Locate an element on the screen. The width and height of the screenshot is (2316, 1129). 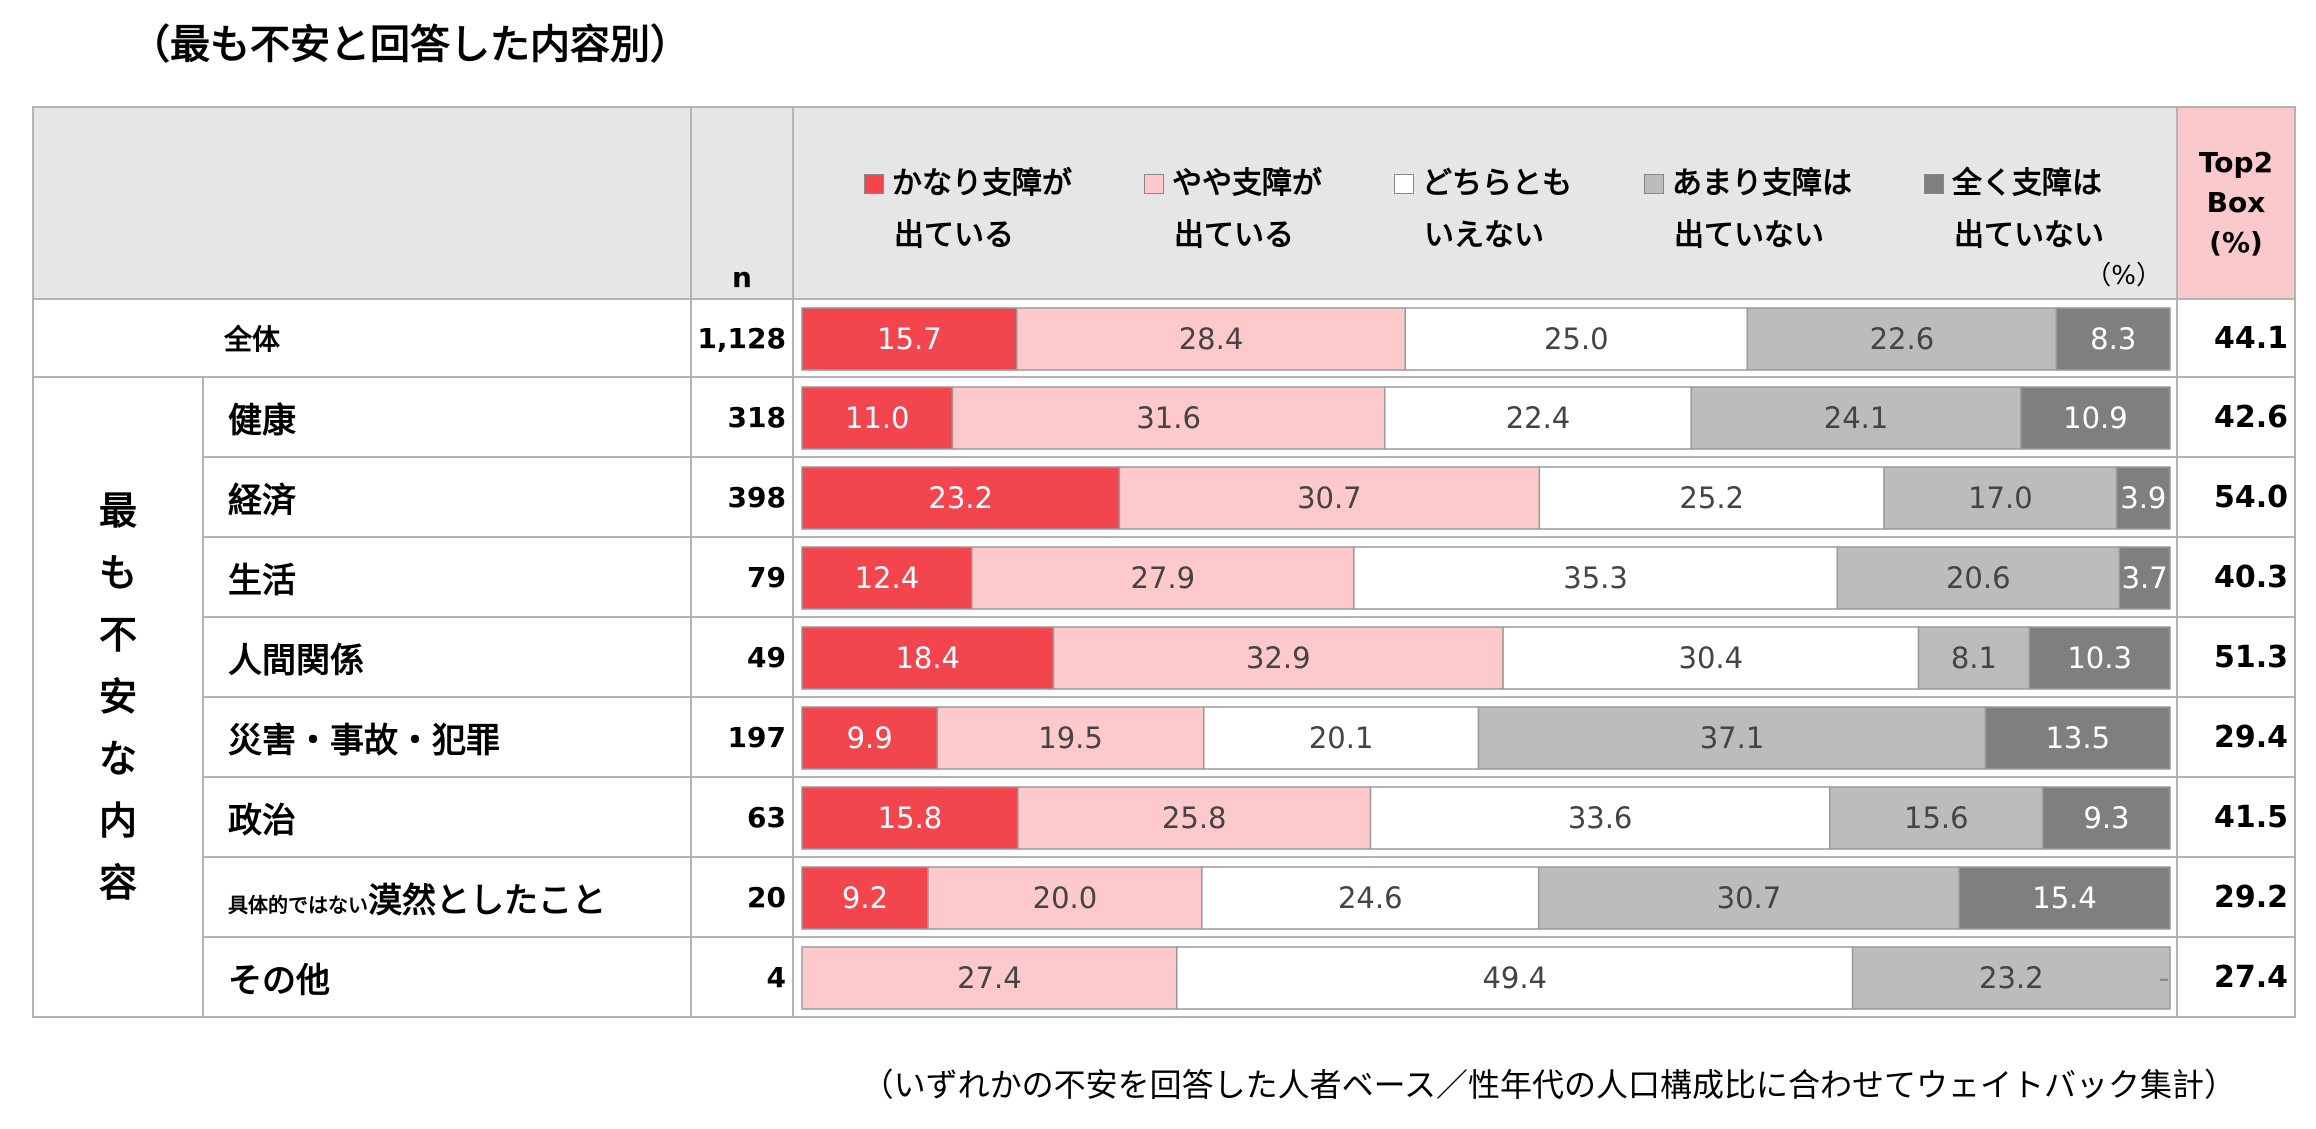
bar-row: 18.4 32.9 30.4 8.1 10.3 is located at coordinates (1485, 657).